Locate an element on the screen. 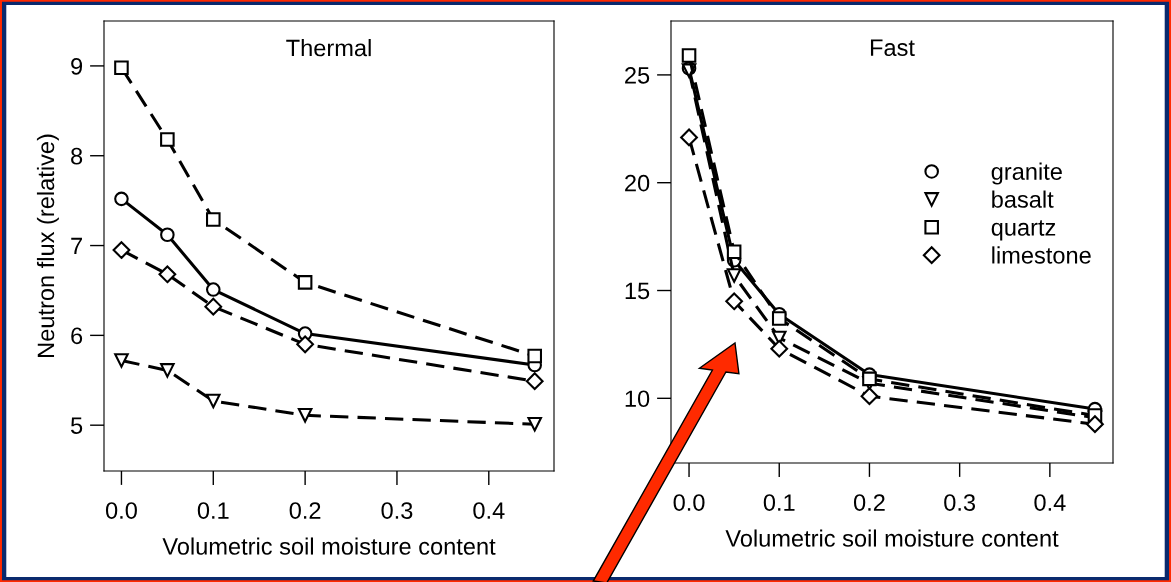 This screenshot has width=1171, height=582. y-tick-label: 9 is located at coordinates (77, 66).